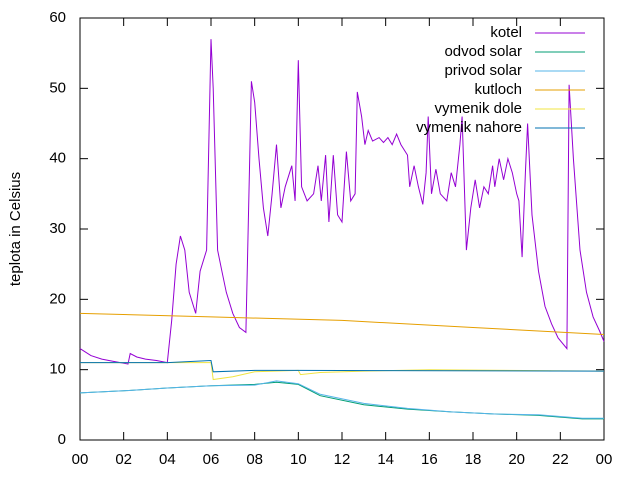 The height and width of the screenshot is (480, 640). What do you see at coordinates (478, 108) in the screenshot?
I see `legend-label: vymenik dole` at bounding box center [478, 108].